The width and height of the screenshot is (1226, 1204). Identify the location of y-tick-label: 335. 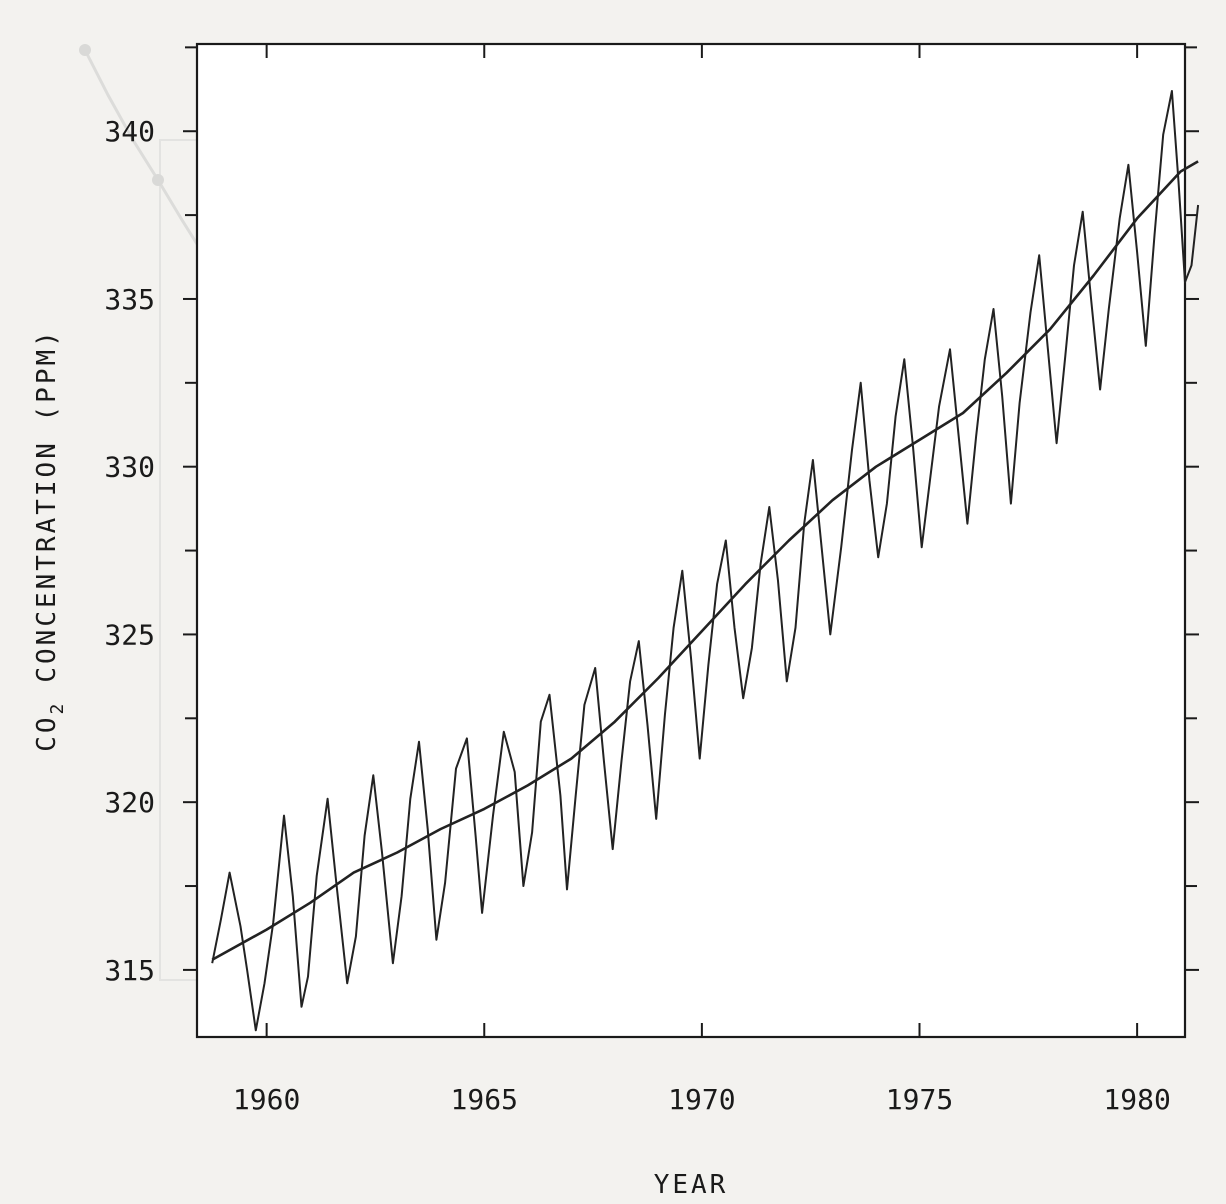
(129, 299).